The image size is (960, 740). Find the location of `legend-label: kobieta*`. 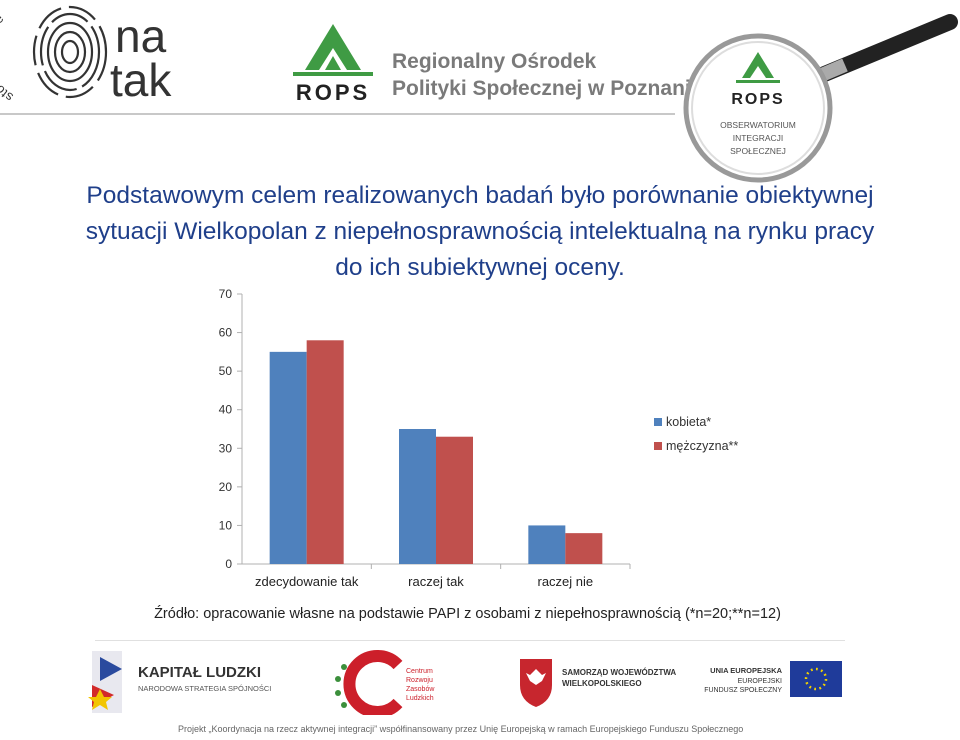

legend-label: kobieta* is located at coordinates (688, 422).